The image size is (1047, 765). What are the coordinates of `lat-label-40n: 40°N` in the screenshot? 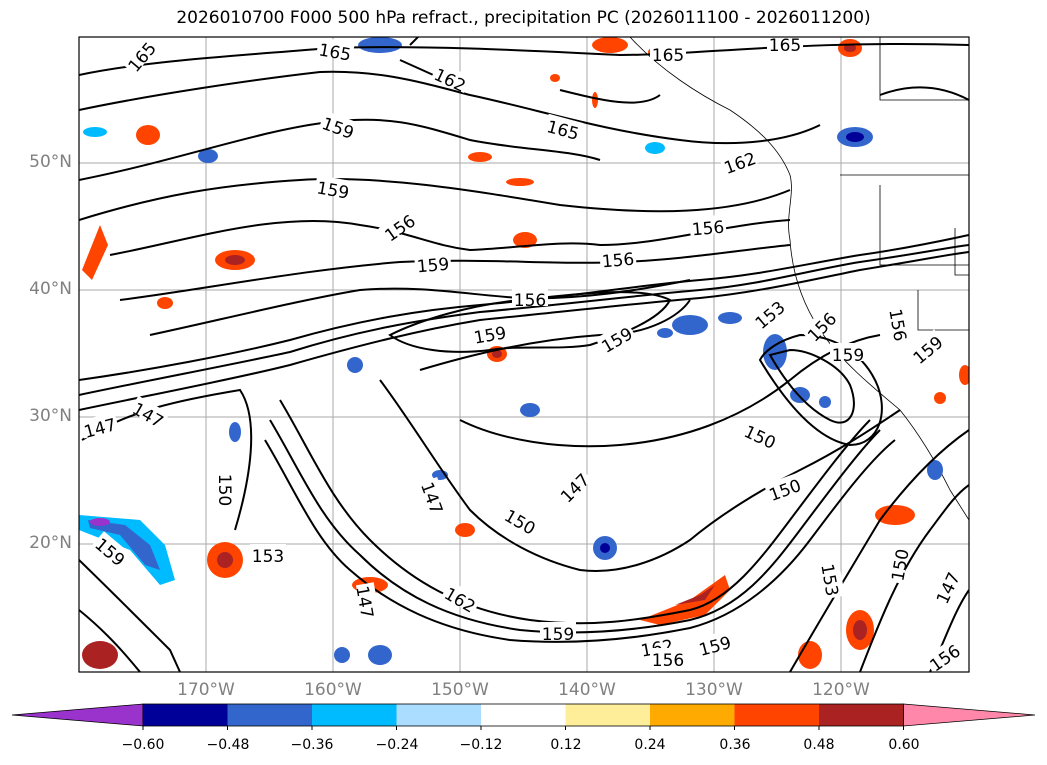 It's located at (50, 289).